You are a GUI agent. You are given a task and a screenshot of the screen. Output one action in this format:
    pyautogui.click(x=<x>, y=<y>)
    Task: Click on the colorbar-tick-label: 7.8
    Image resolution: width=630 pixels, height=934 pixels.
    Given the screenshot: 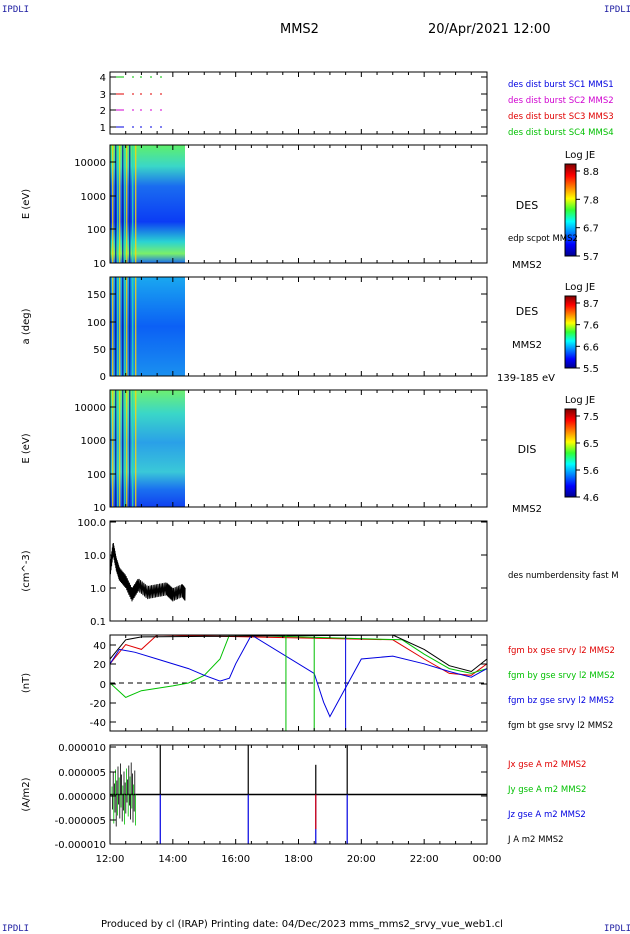 What is the action you would take?
    pyautogui.click(x=591, y=200)
    